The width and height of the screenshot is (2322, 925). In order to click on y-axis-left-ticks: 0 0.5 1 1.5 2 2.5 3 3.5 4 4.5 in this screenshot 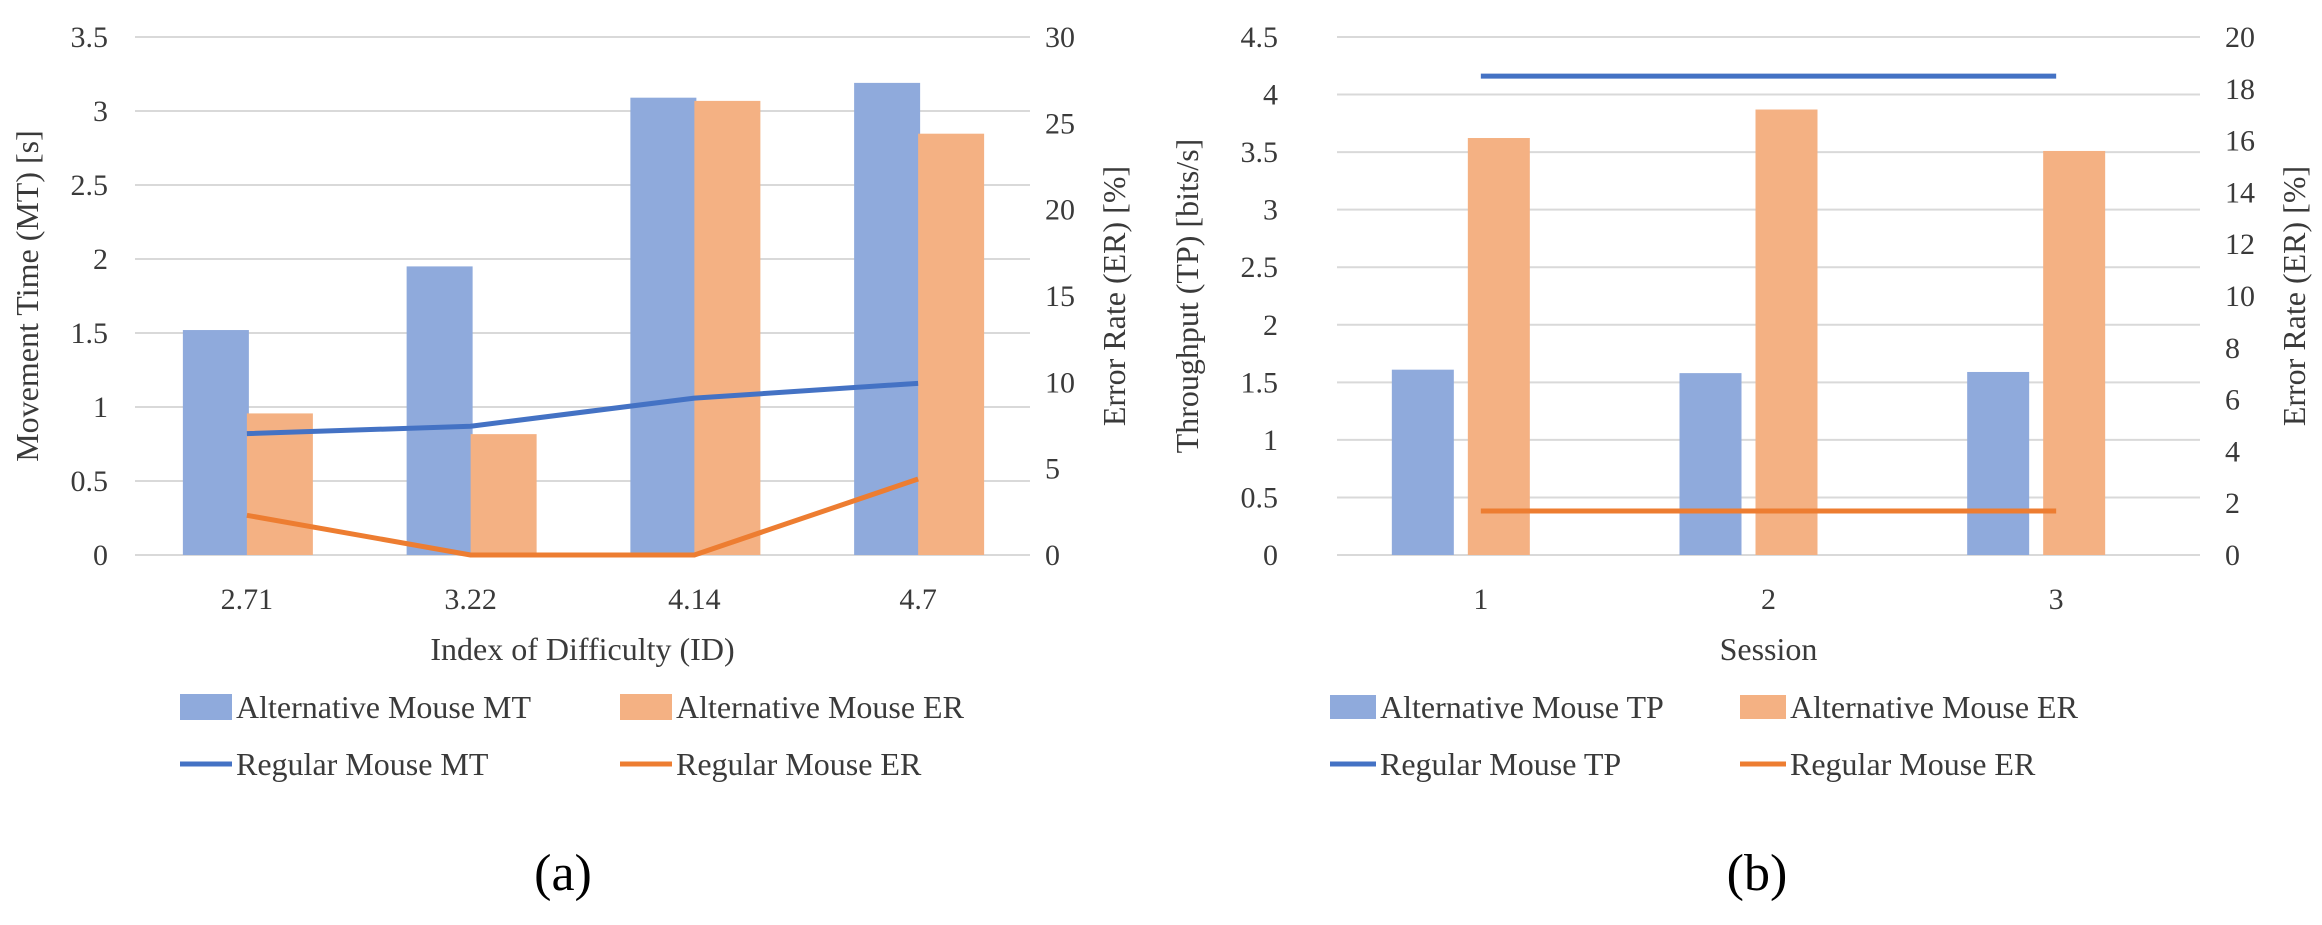, I will do `click(1260, 296)`.